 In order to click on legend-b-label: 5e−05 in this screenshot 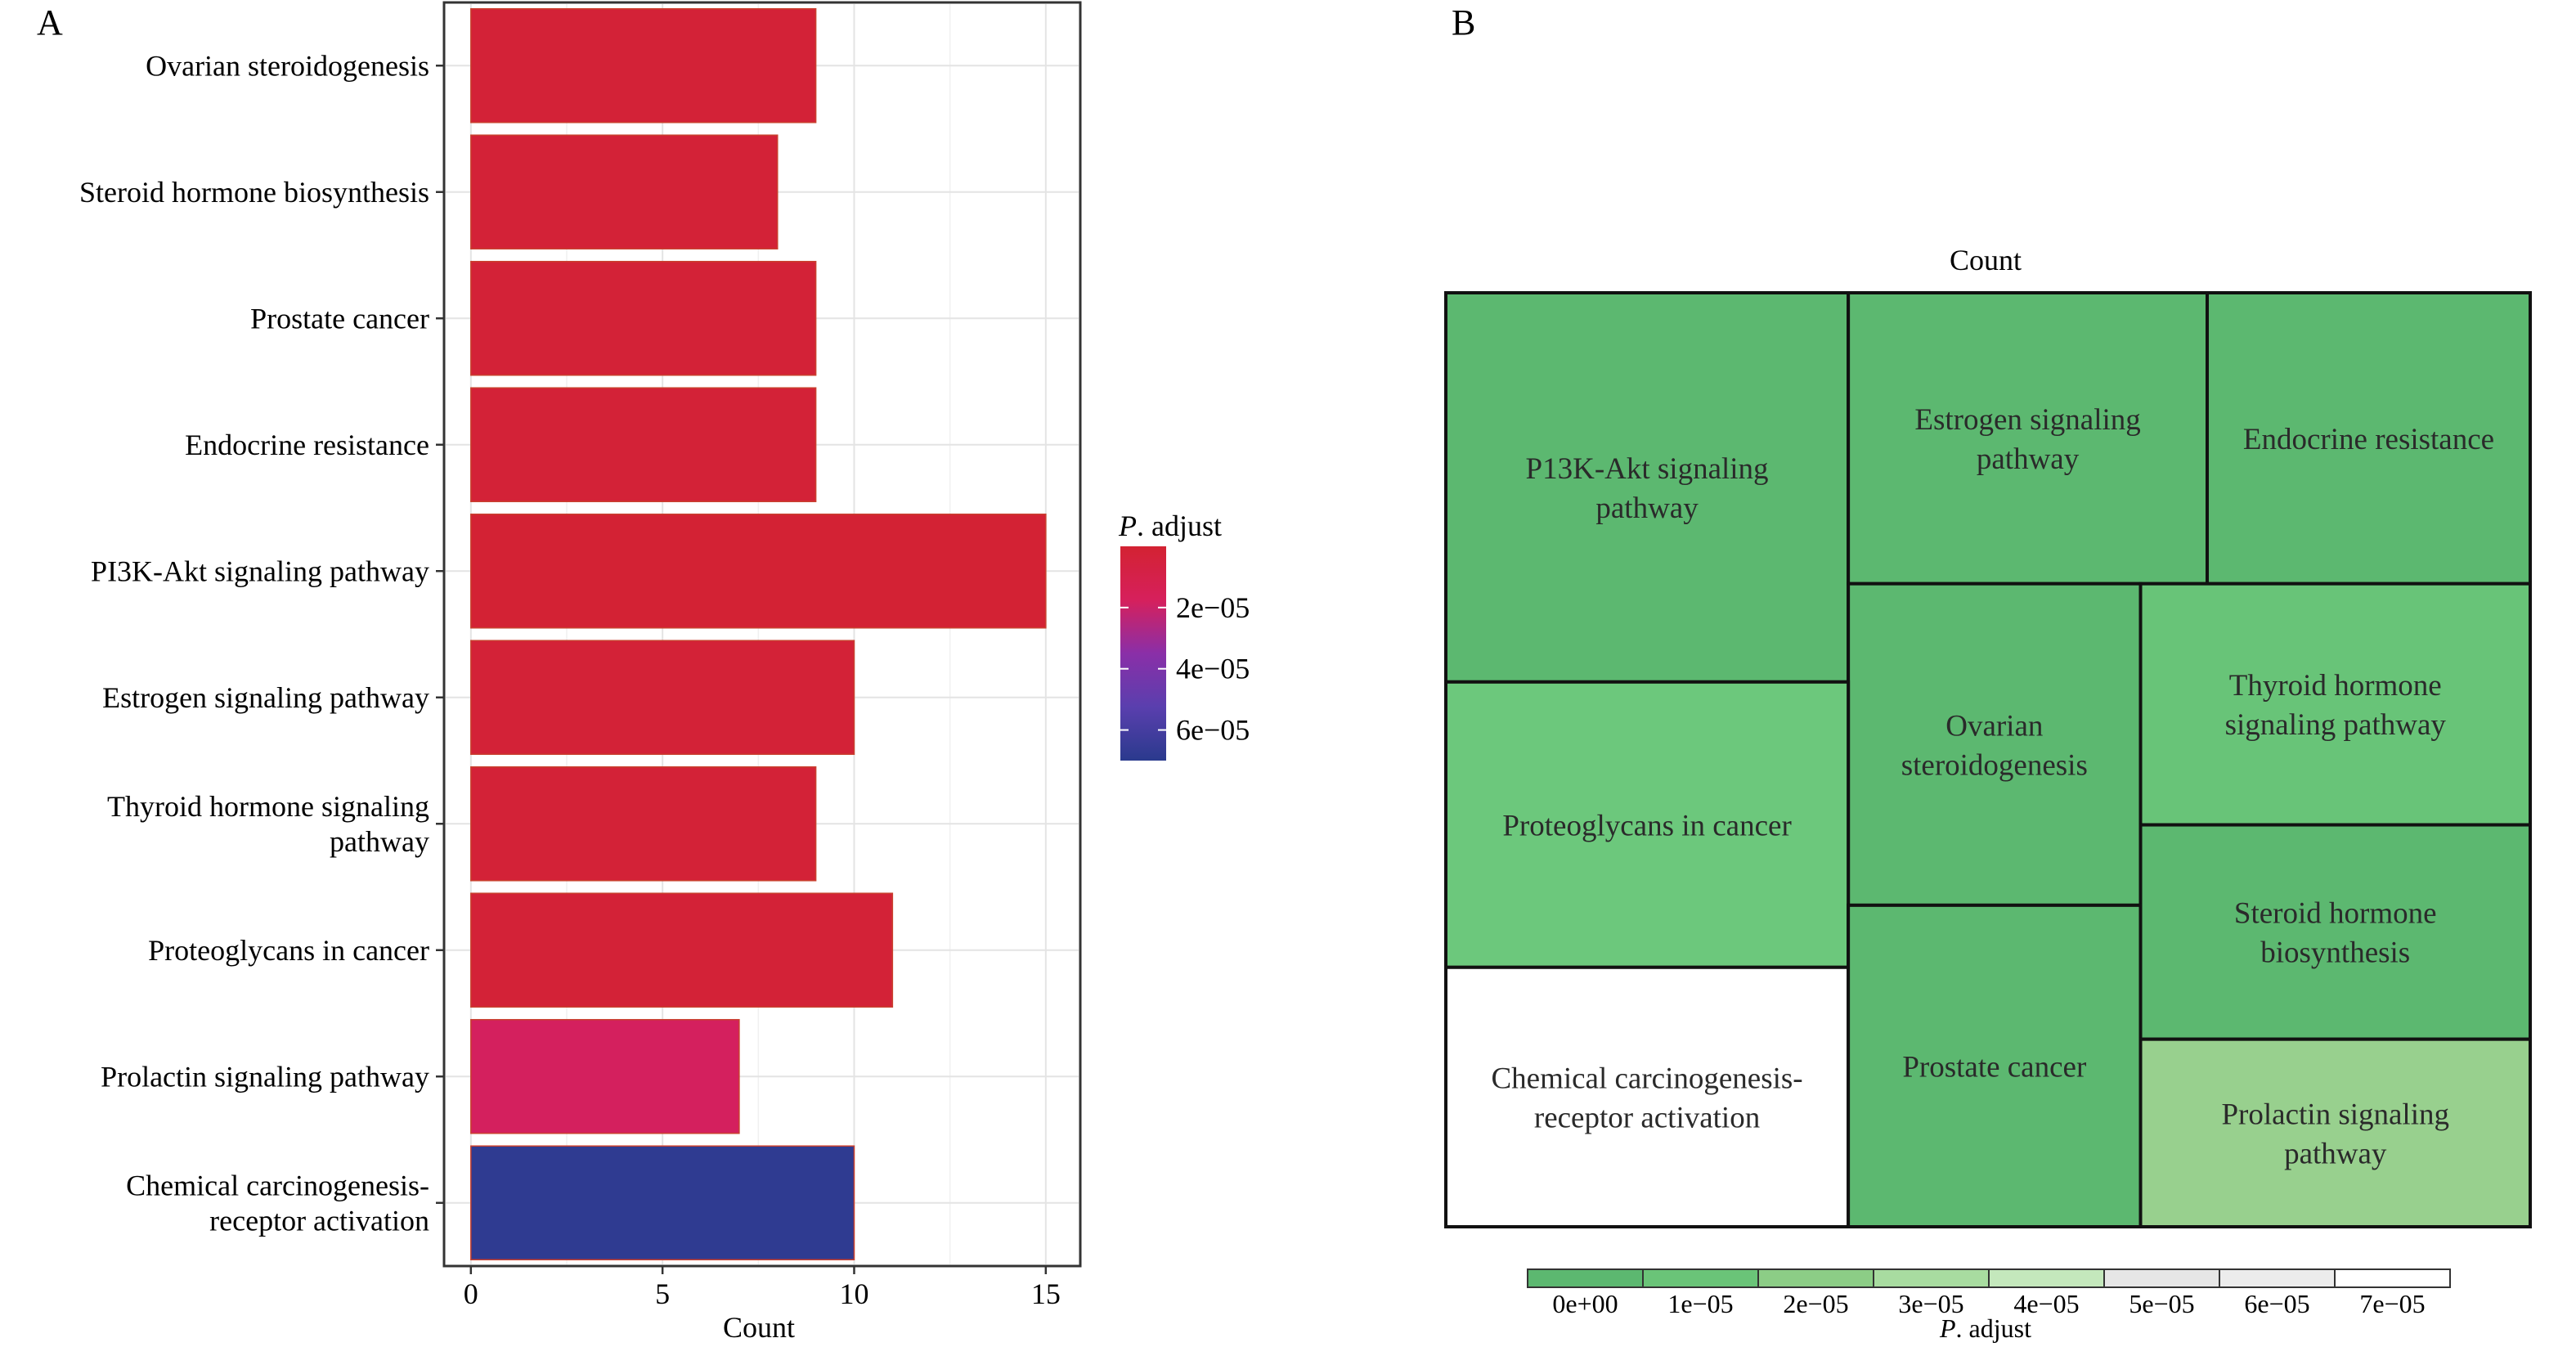, I will do `click(2161, 1303)`.